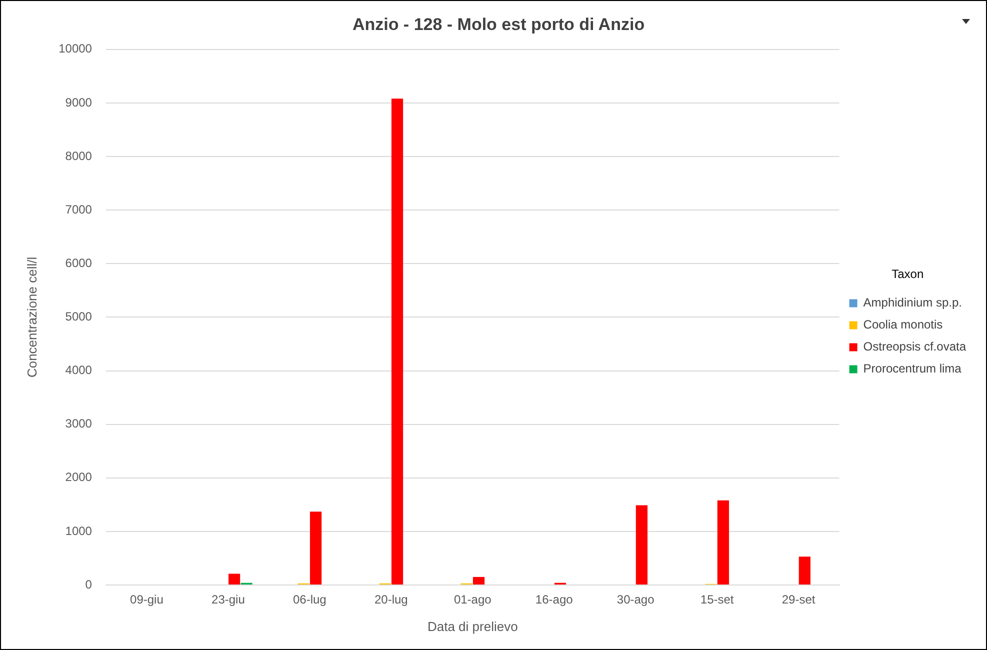 This screenshot has height=650, width=987. I want to click on y-tick-label: 2000, so click(78, 477).